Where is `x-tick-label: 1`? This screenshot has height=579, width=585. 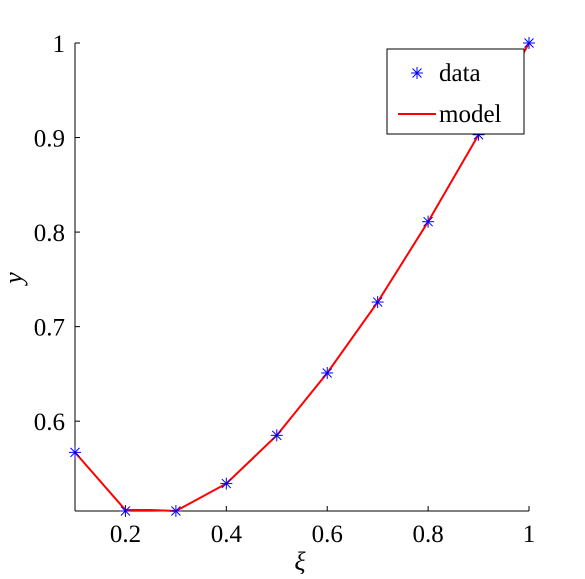 x-tick-label: 1 is located at coordinates (529, 534).